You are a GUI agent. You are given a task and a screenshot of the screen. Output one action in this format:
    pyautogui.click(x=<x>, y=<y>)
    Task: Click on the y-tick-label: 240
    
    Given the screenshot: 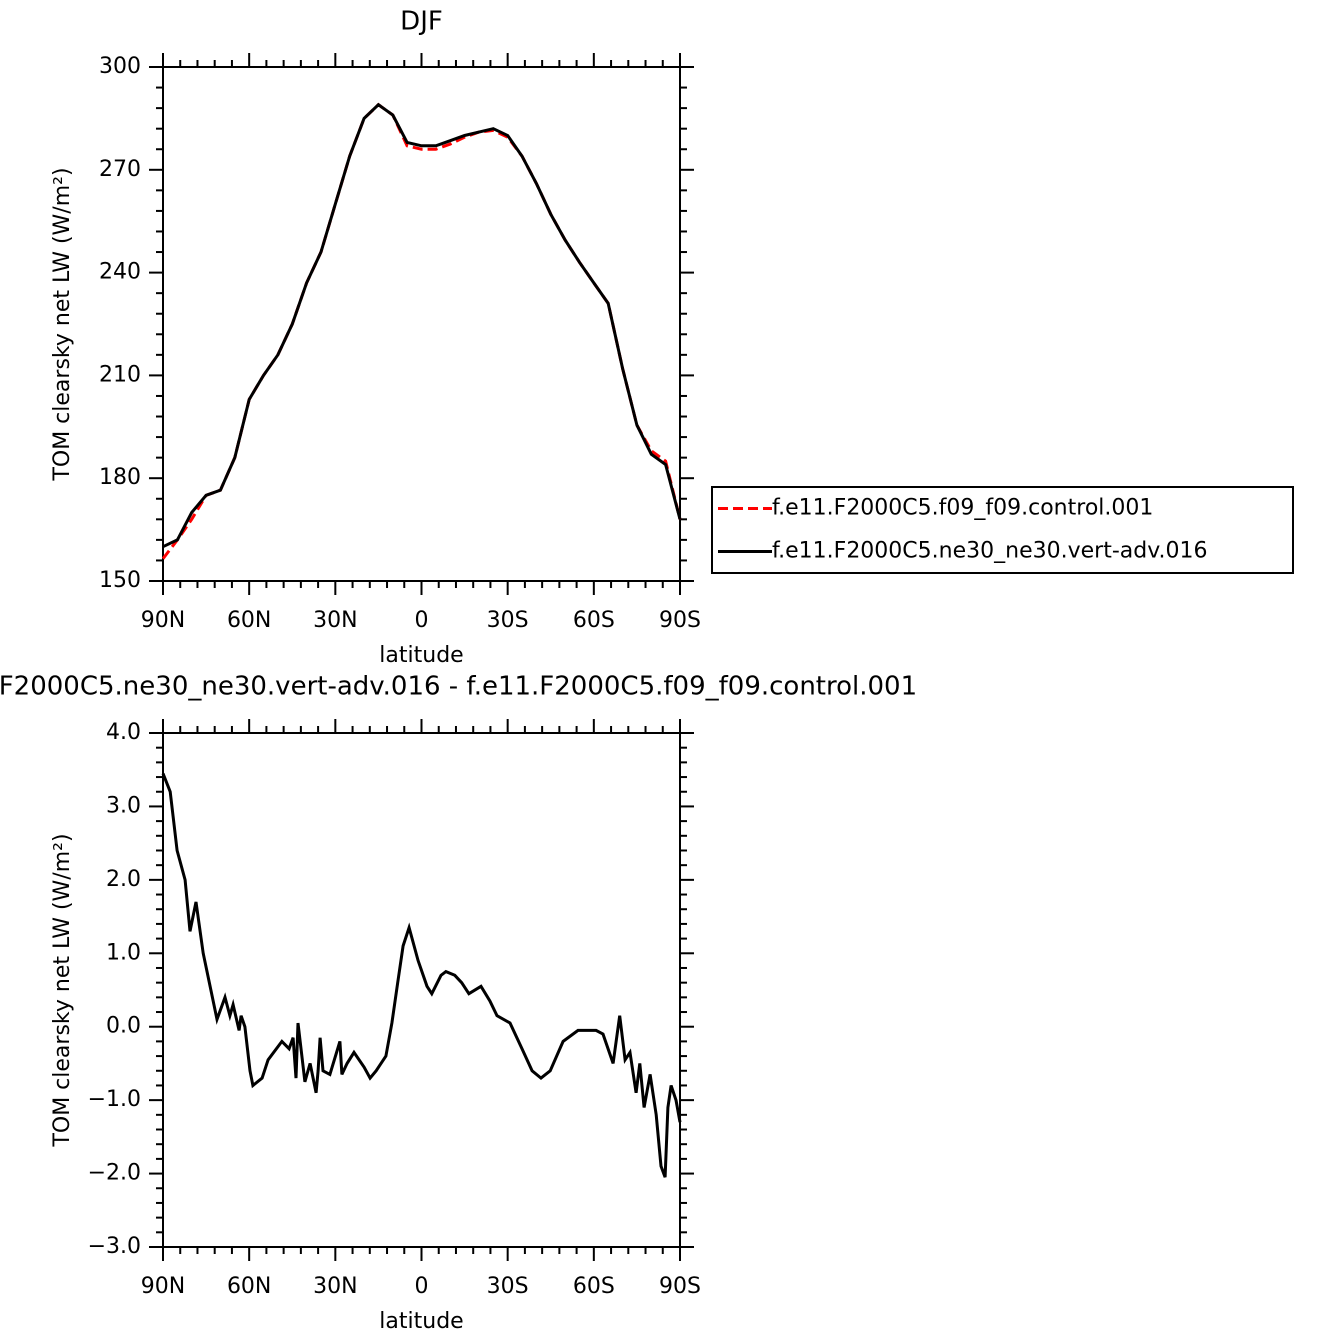 What is the action you would take?
    pyautogui.click(x=120, y=272)
    